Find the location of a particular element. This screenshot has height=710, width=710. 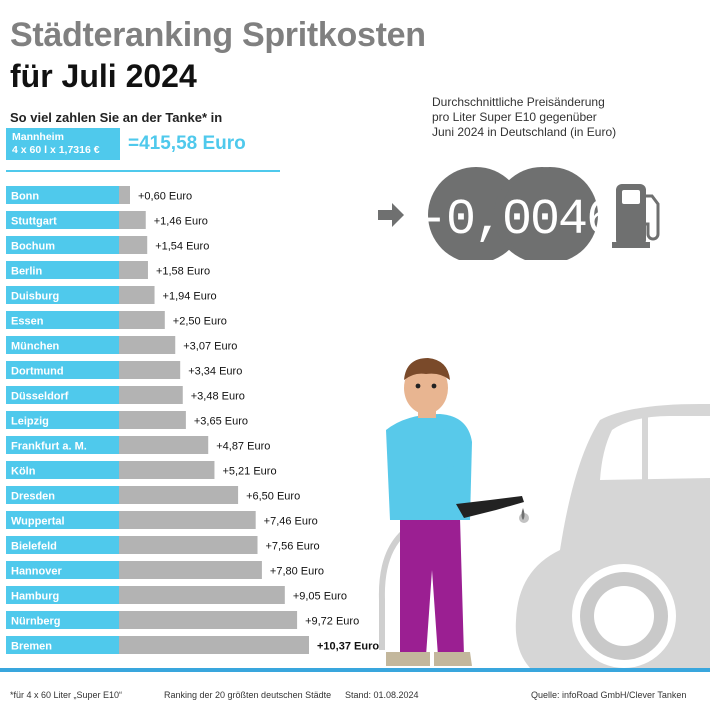

price-change-graphic: -0,0046 is located at coordinates (519, 213).